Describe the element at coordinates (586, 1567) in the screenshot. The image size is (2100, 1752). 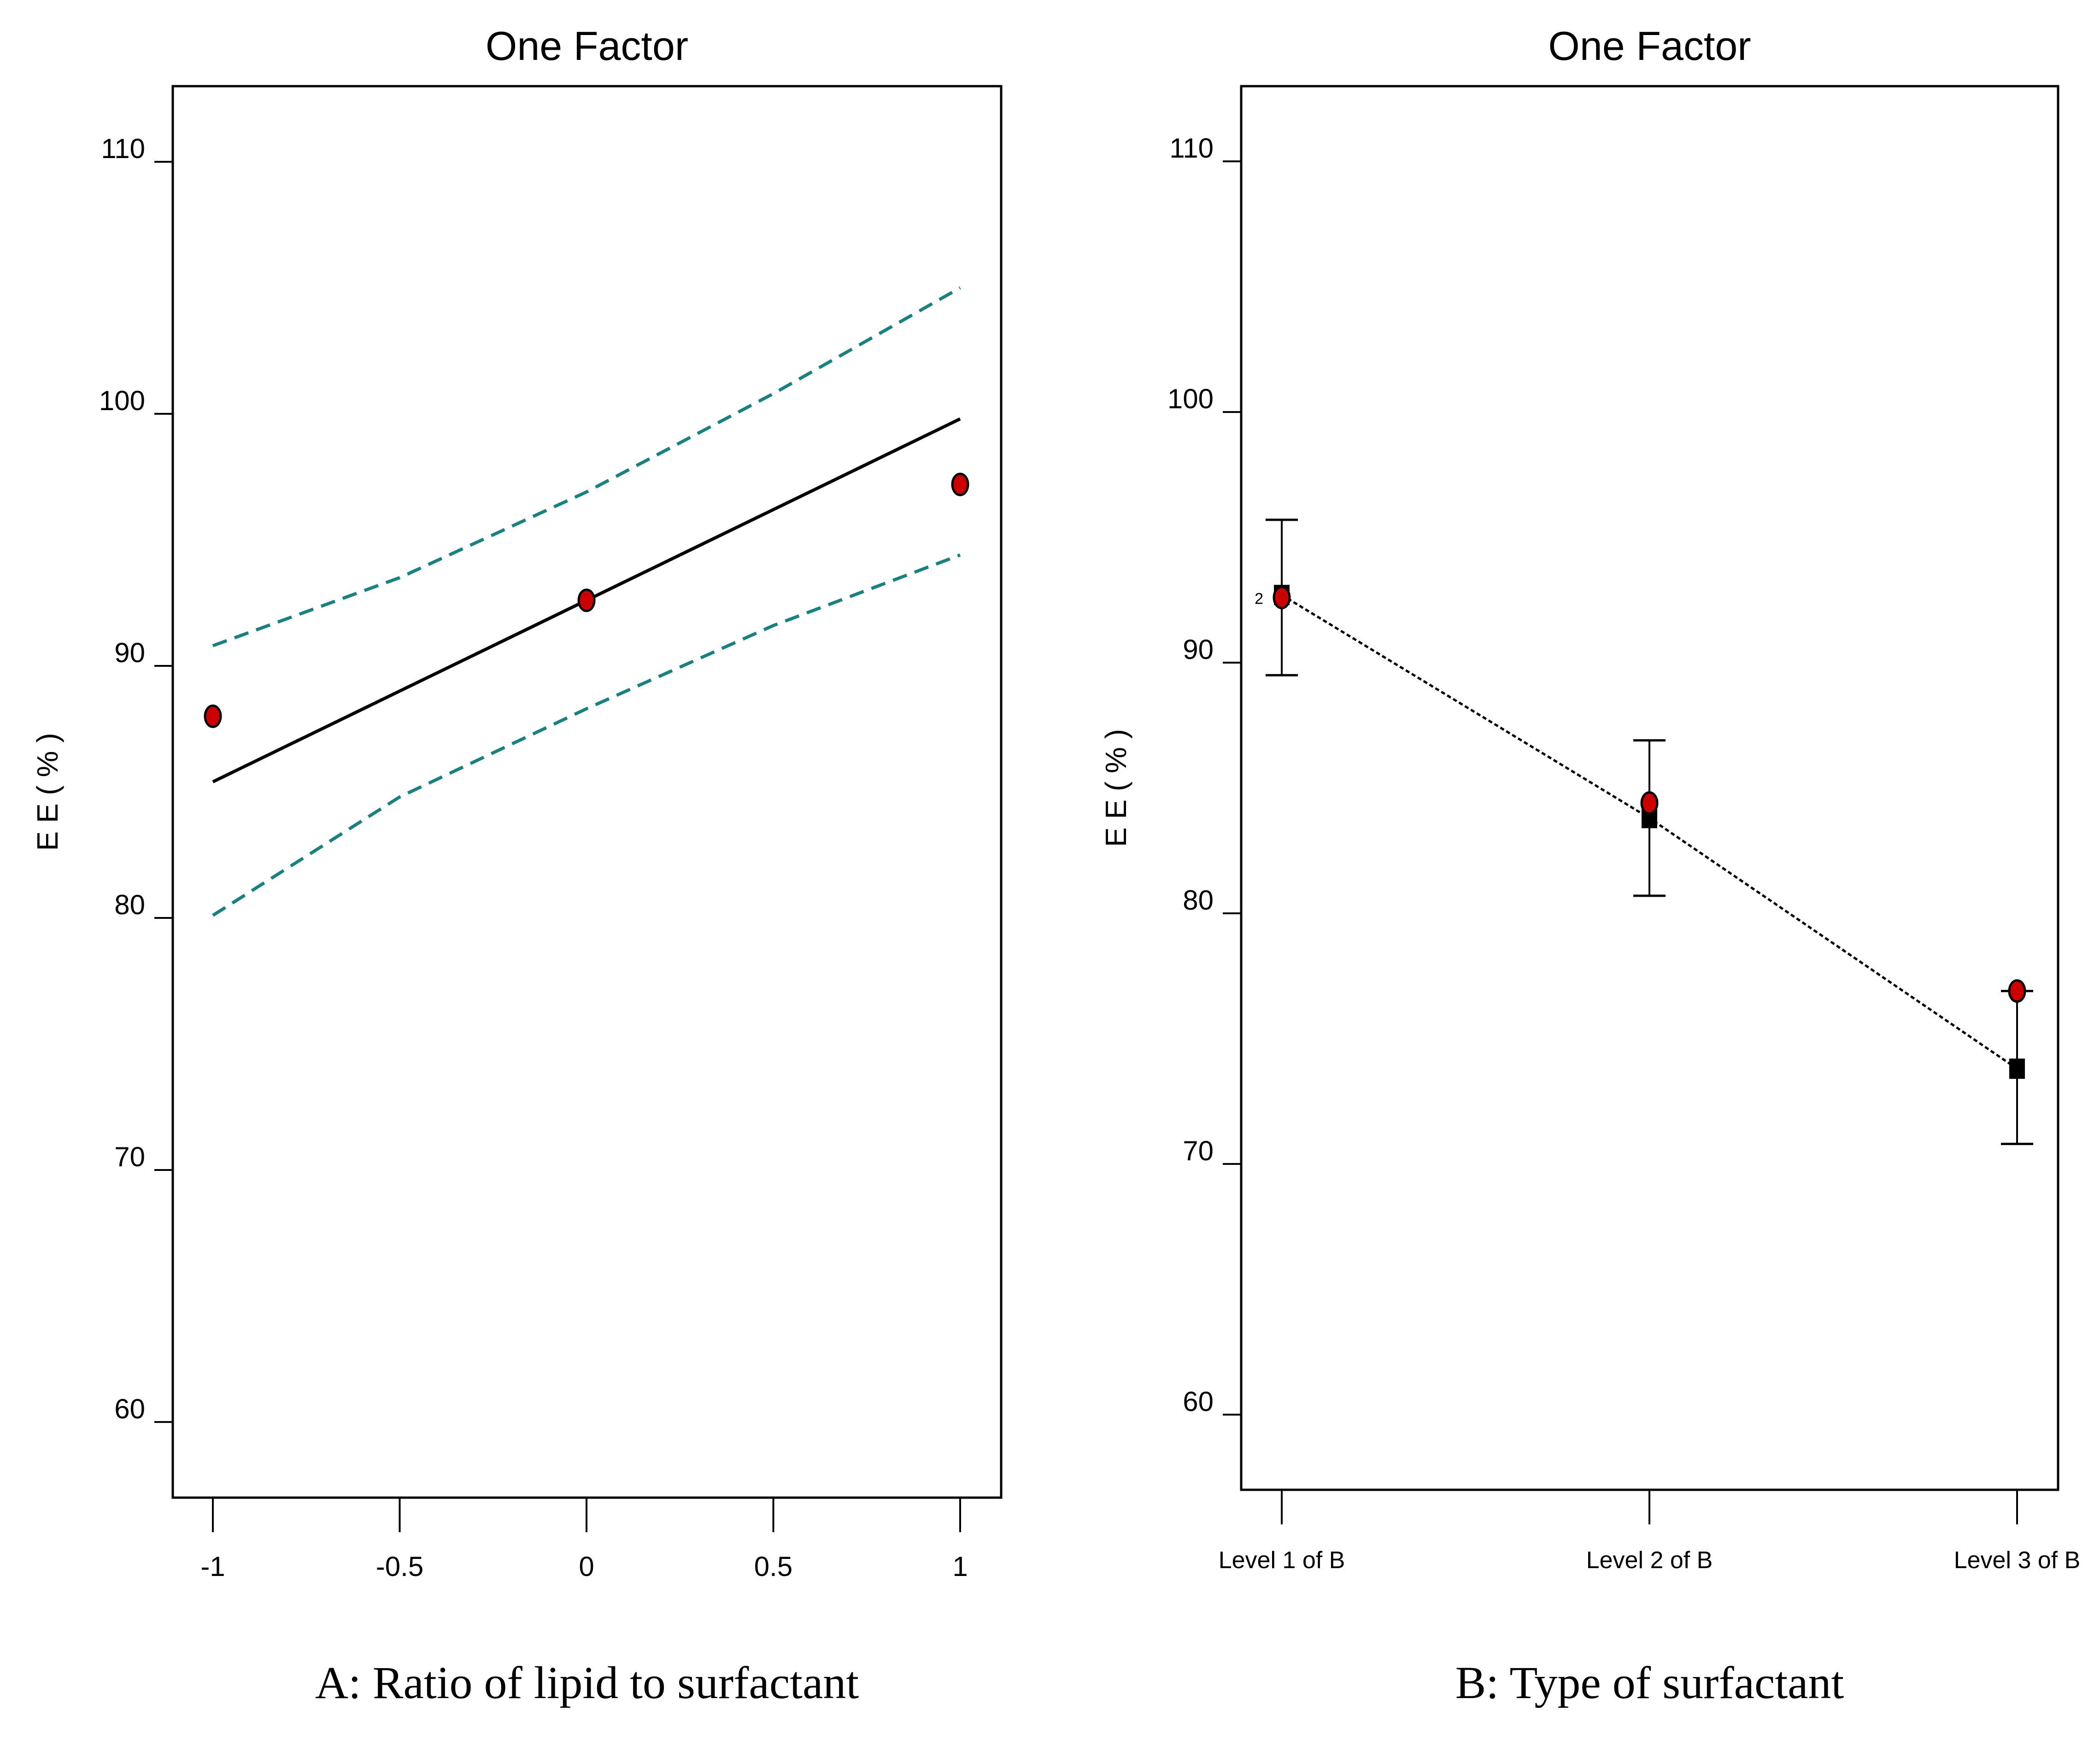
I see `x-tick-label: 0` at that location.